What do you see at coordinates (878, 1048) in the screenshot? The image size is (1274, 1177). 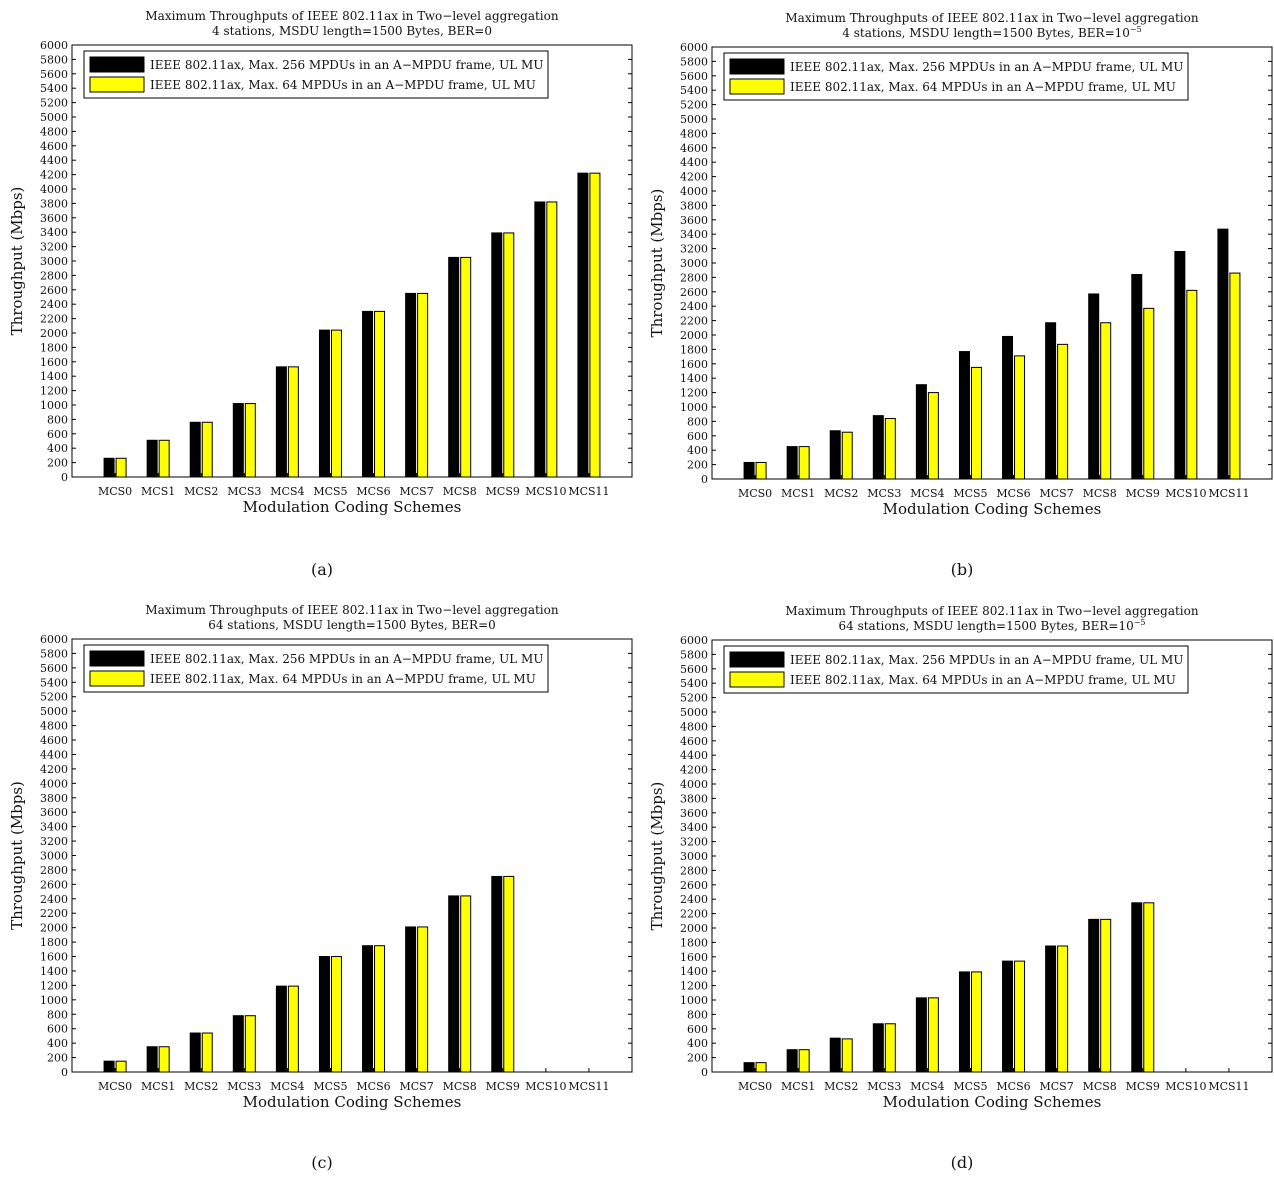 I see `bar-d-mcs3-series1` at bounding box center [878, 1048].